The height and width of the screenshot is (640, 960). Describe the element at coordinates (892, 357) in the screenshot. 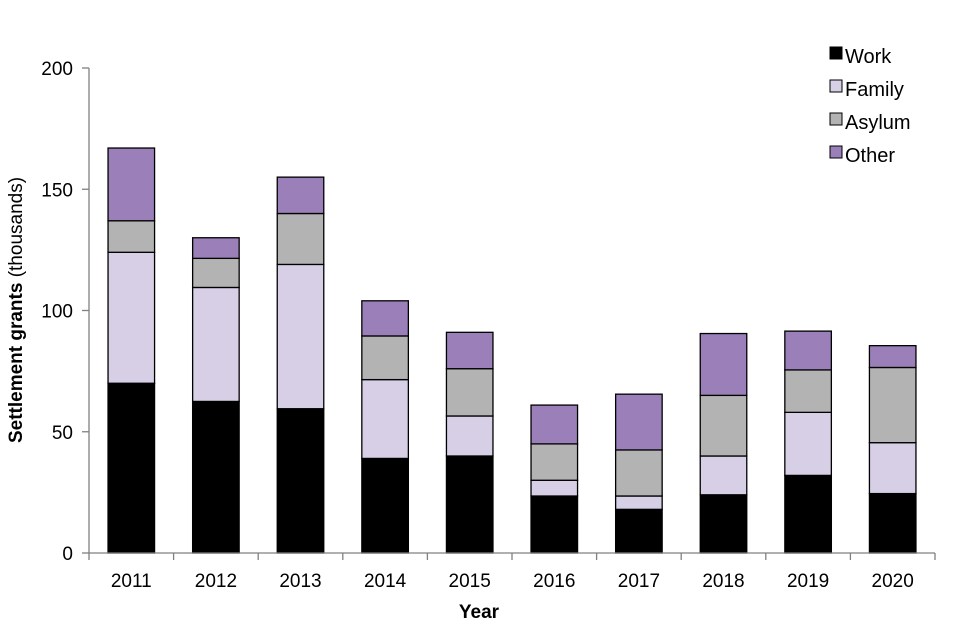

I see `bar-other-2020` at that location.